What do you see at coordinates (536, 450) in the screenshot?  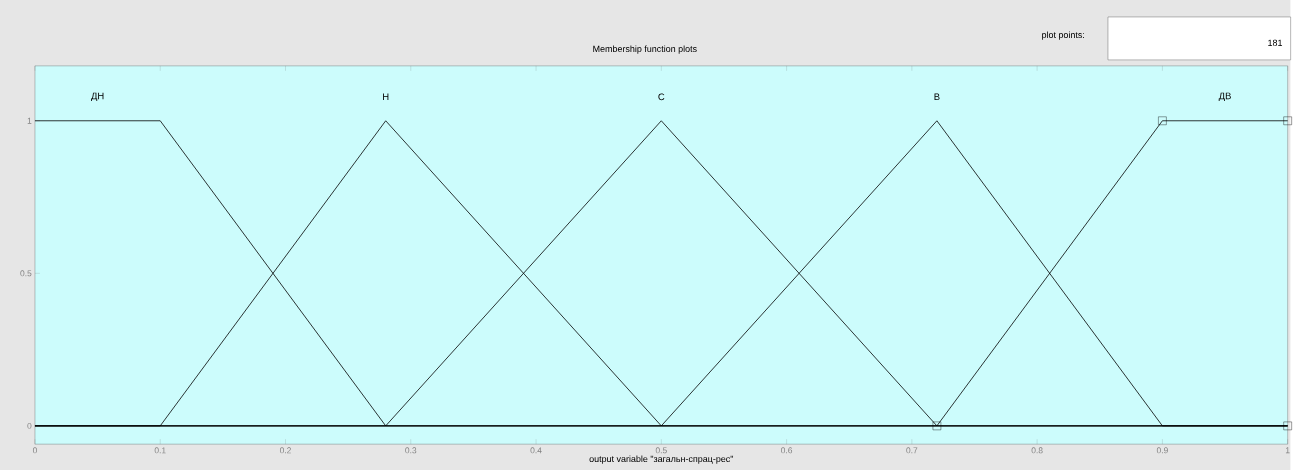 I see `x-tick-label: 0.4` at bounding box center [536, 450].